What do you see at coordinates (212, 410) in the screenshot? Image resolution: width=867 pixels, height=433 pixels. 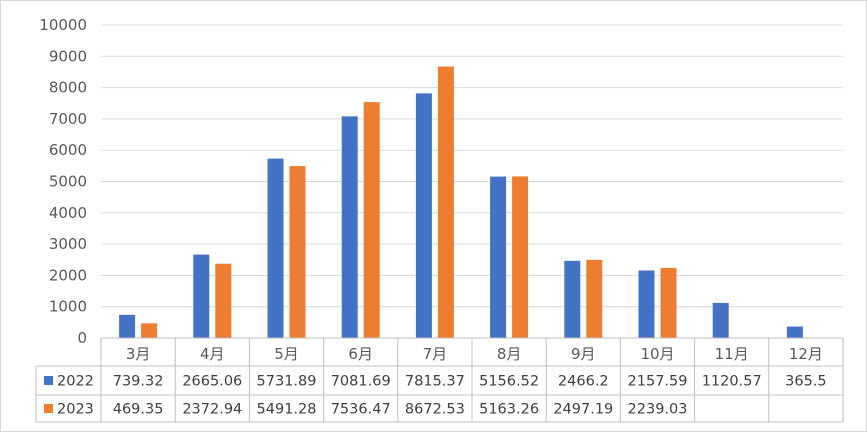 I see `data-label: 2372.94` at bounding box center [212, 410].